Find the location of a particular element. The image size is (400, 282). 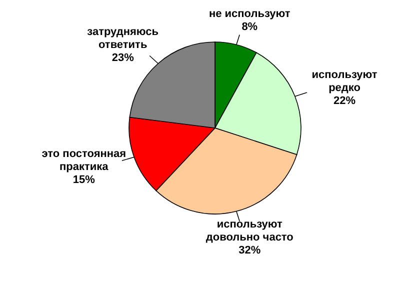

slice-label: не используют is located at coordinates (249, 14).